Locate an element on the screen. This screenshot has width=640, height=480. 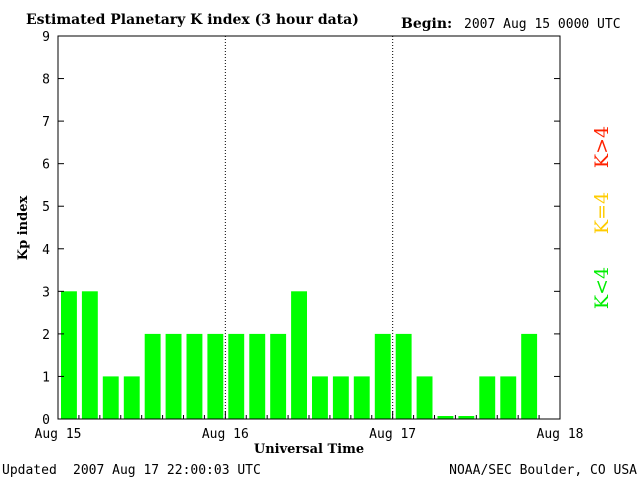
legend-entry: K=4 is located at coordinates (602, 213).